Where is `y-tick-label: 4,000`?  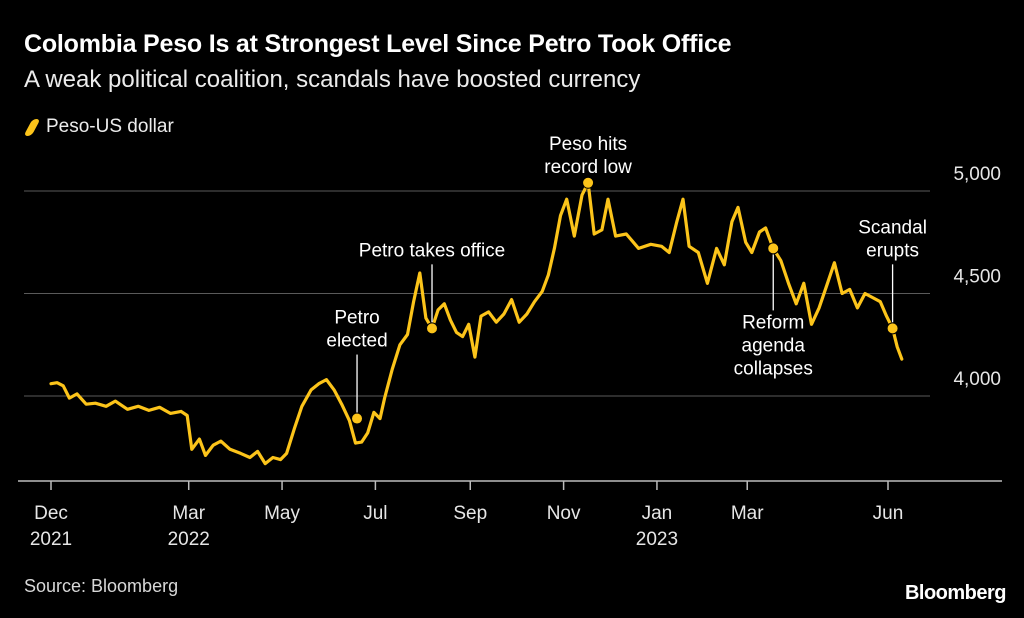
y-tick-label: 4,000 is located at coordinates (977, 379).